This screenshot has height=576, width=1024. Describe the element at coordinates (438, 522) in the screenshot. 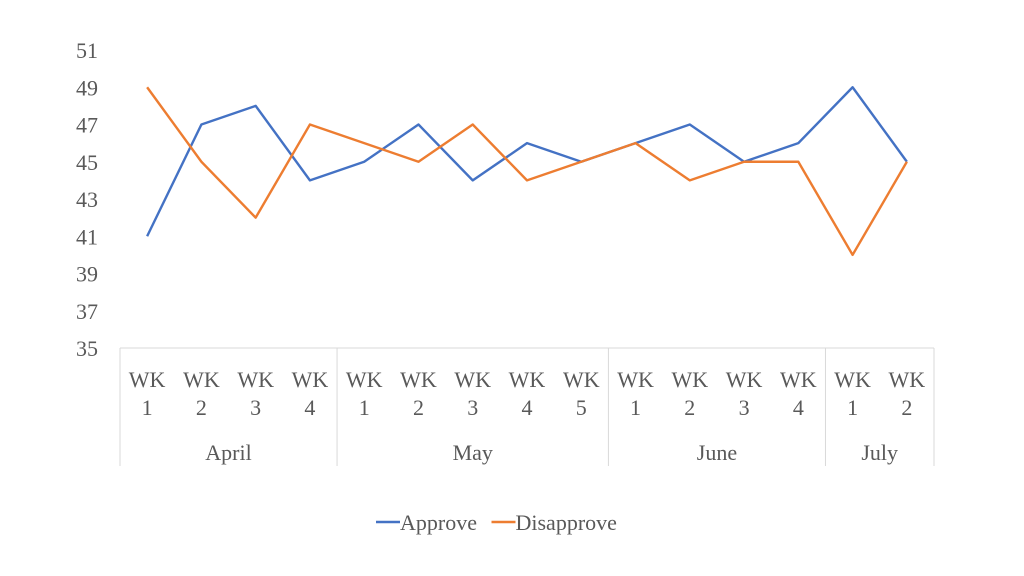

I see `legend-label-approve: Approve` at that location.